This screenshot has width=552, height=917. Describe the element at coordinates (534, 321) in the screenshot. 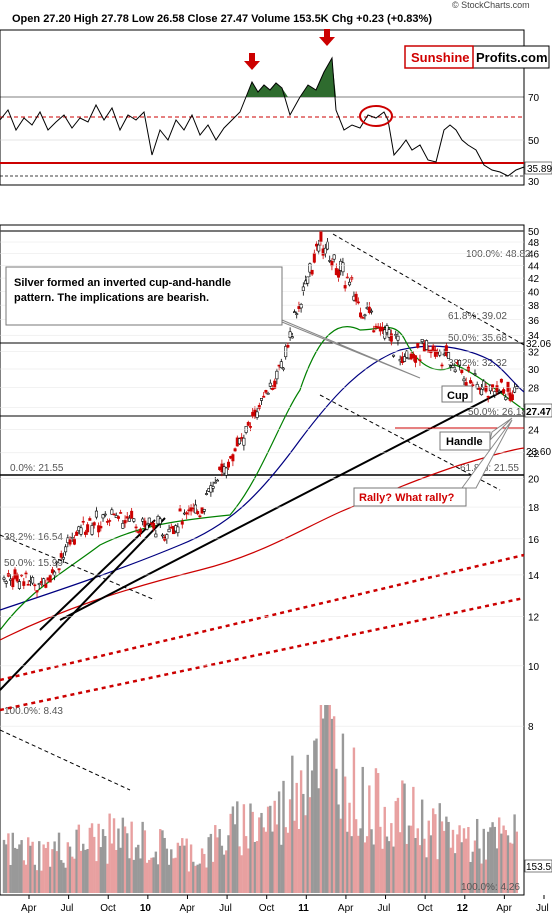

I see `price-tick-label: 36` at that location.